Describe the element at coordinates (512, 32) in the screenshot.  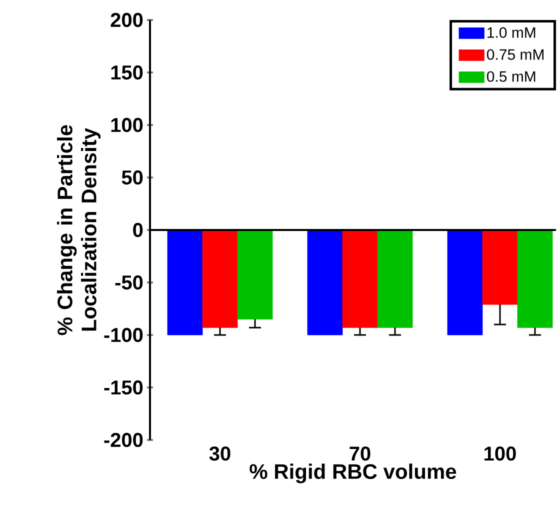
I see `legend-label: 1.0 mM` at that location.